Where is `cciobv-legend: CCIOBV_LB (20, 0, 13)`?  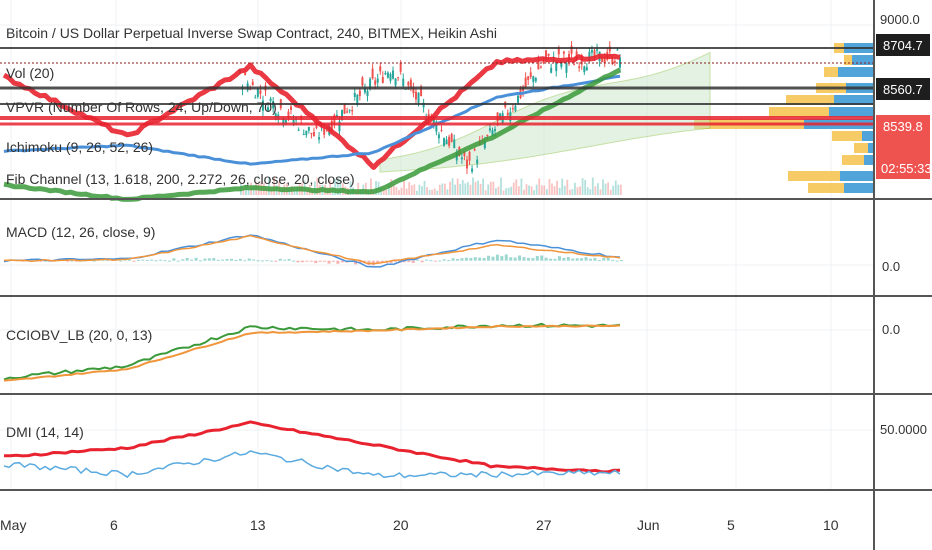 cciobv-legend: CCIOBV_LB (20, 0, 13) is located at coordinates (79, 335).